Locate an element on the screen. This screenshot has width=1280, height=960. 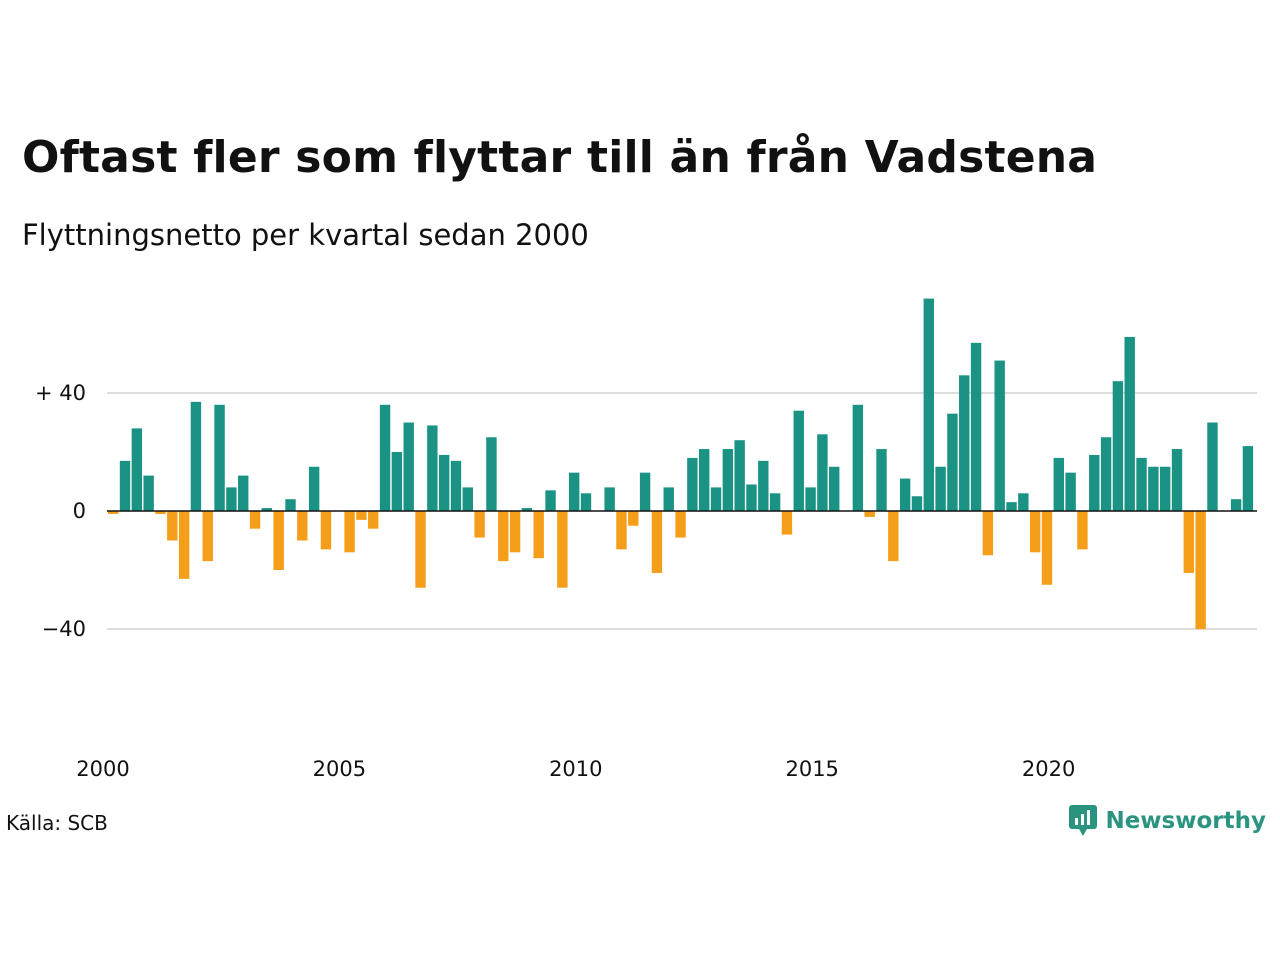
y-tick-label: + 40 is located at coordinates (60, 393).